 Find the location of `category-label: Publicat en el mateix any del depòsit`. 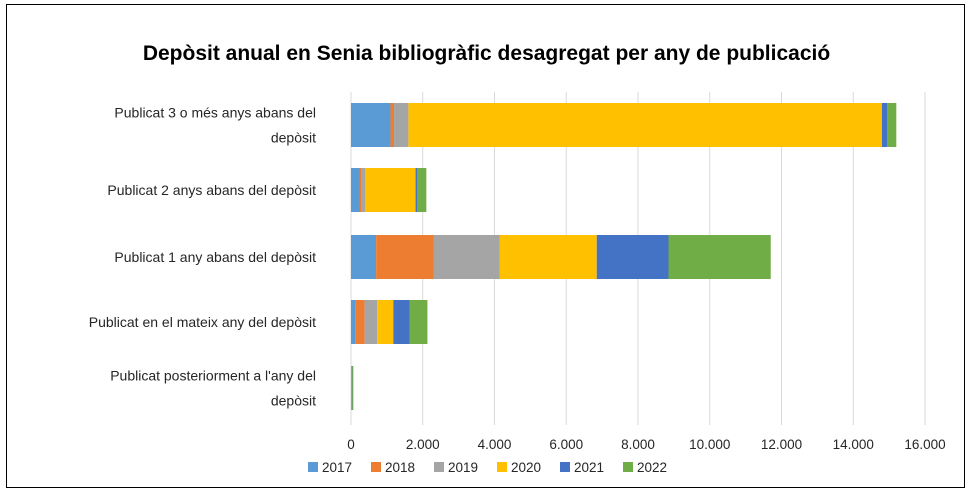

category-label: Publicat en el mateix any del depòsit is located at coordinates (202, 322).